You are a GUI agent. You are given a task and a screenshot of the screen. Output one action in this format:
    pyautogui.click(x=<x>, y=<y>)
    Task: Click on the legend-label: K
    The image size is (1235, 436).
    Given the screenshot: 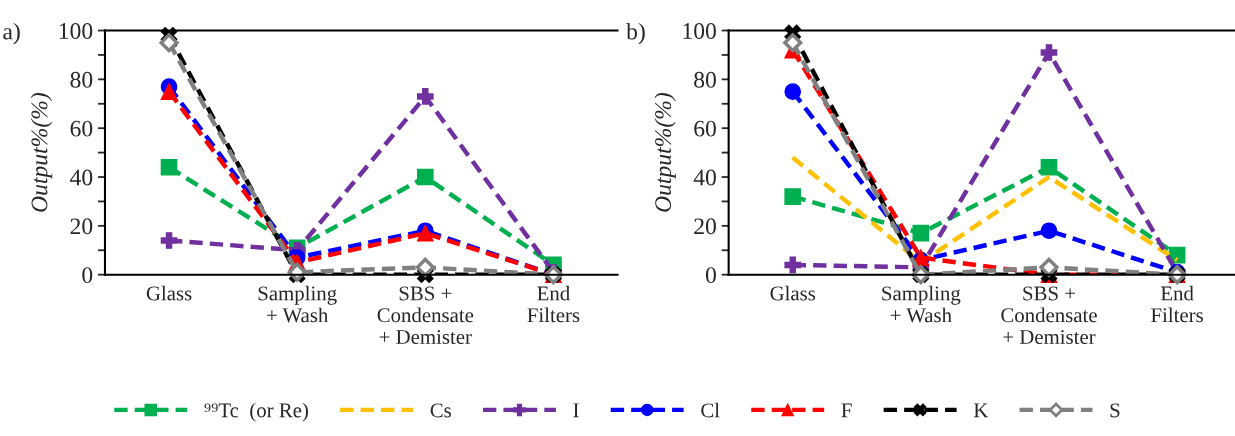 What is the action you would take?
    pyautogui.click(x=981, y=410)
    